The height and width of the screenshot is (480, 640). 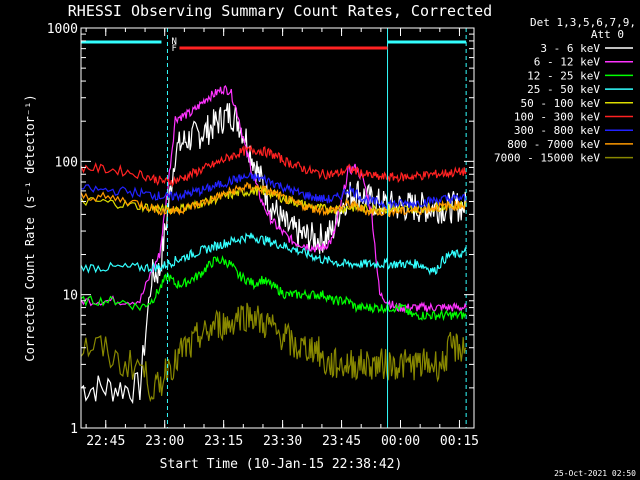 What do you see at coordinates (223, 441) in the screenshot?
I see `x-tick-label: 23:15` at bounding box center [223, 441].